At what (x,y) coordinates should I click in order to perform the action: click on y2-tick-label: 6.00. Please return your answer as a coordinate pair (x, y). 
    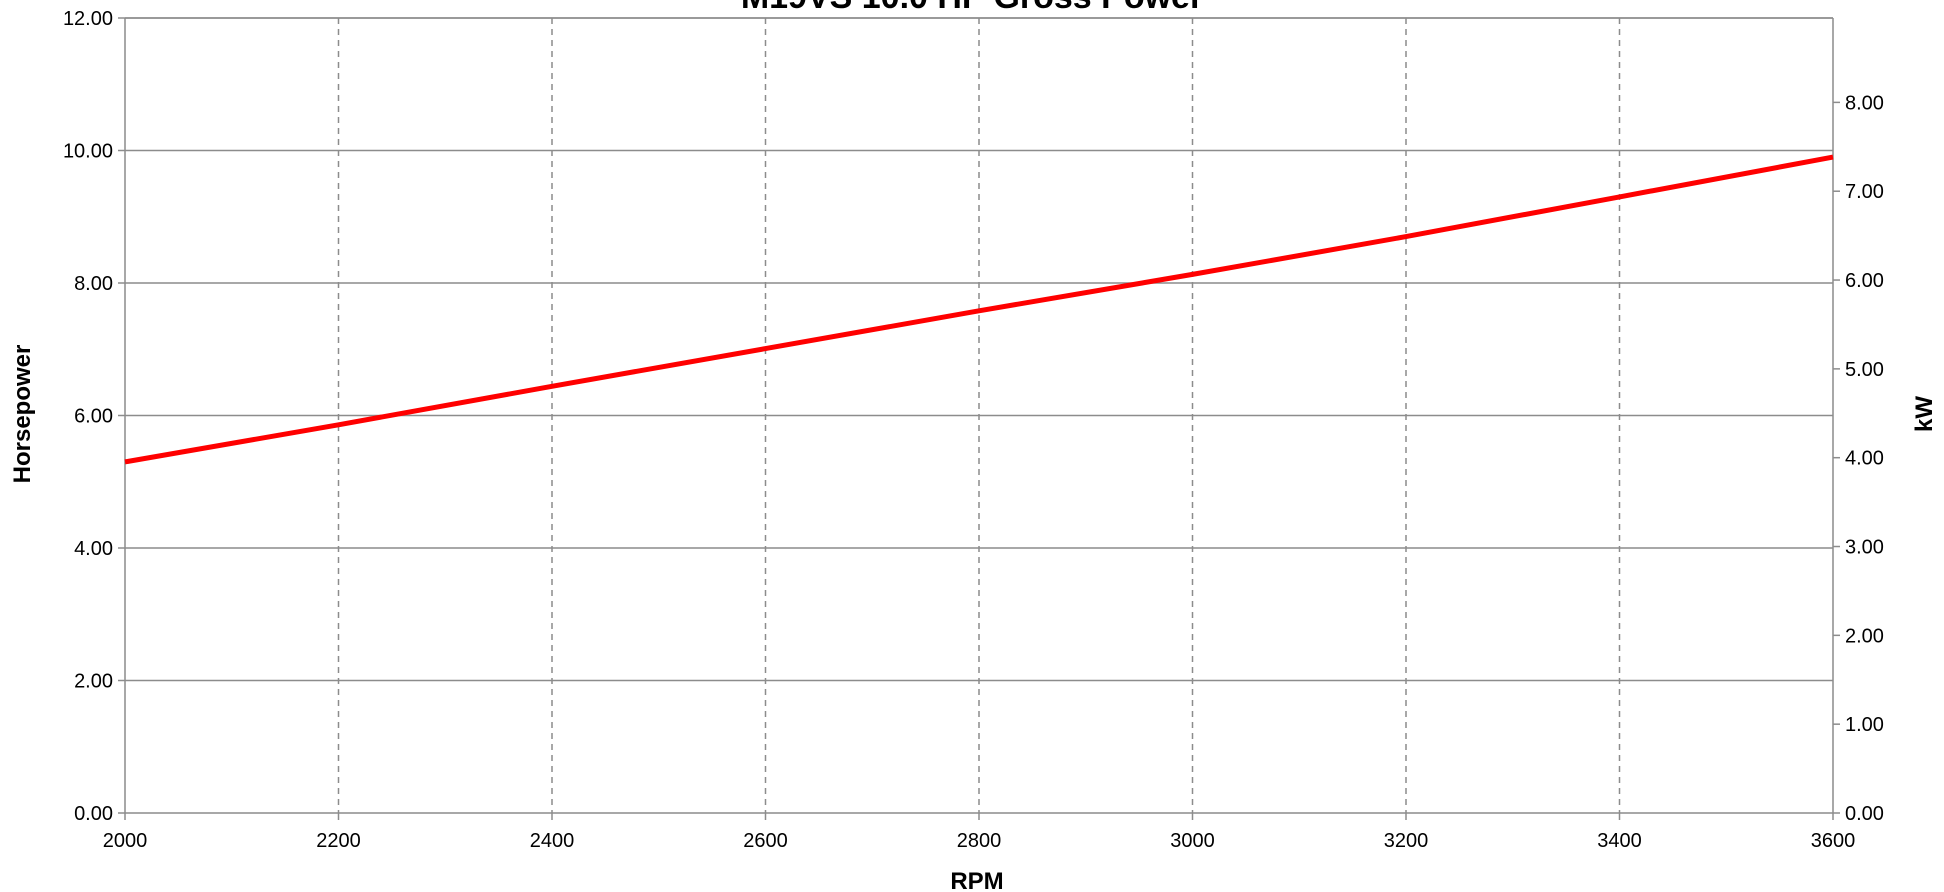
    Looking at the image, I should click on (1864, 281).